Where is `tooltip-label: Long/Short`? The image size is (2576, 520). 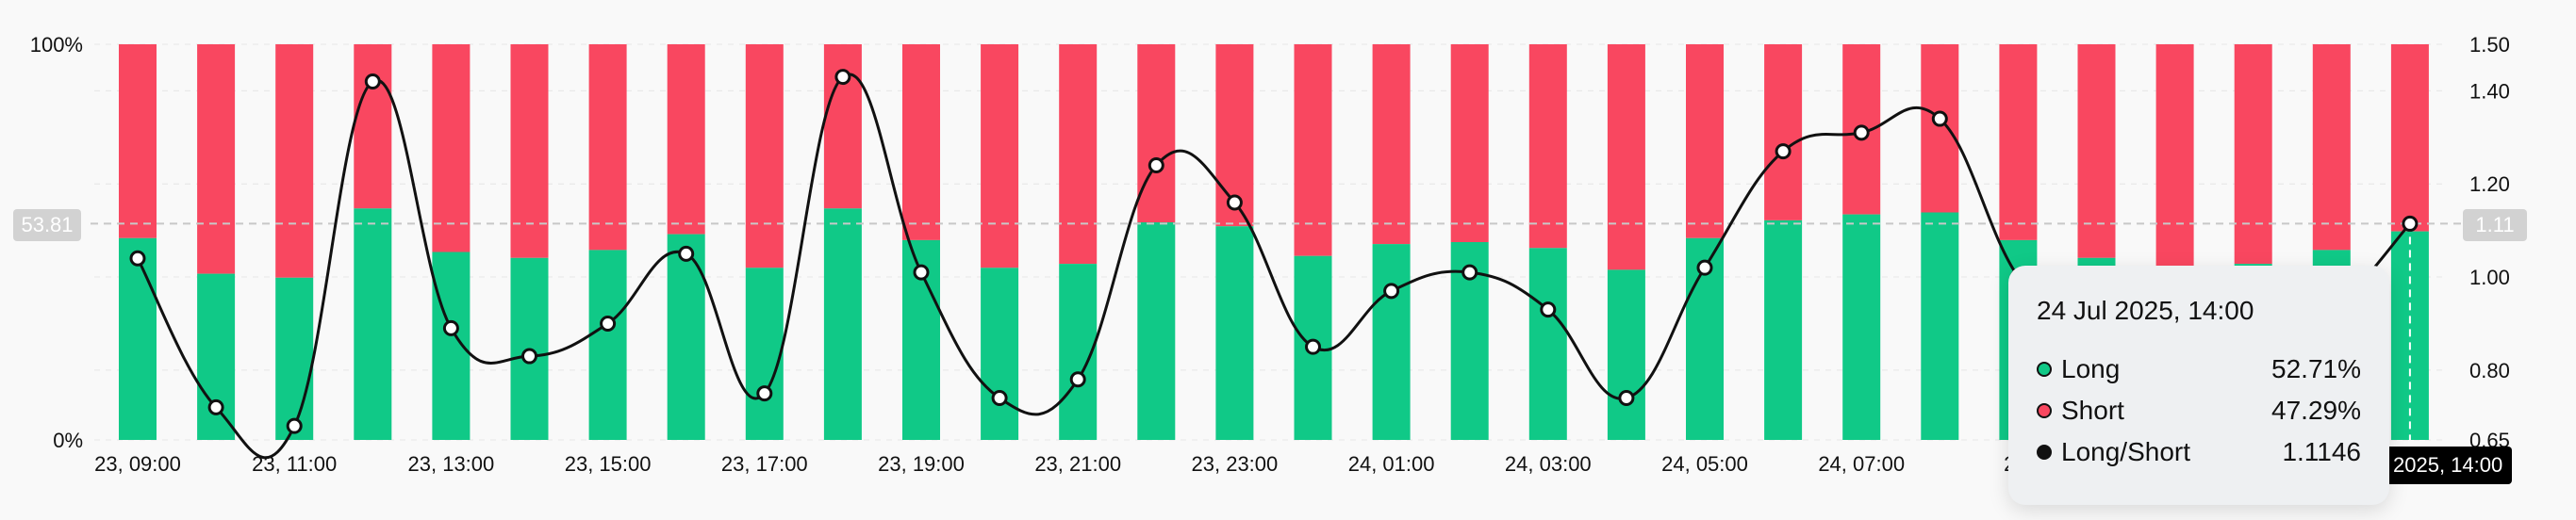
tooltip-label: Long/Short is located at coordinates (2125, 451).